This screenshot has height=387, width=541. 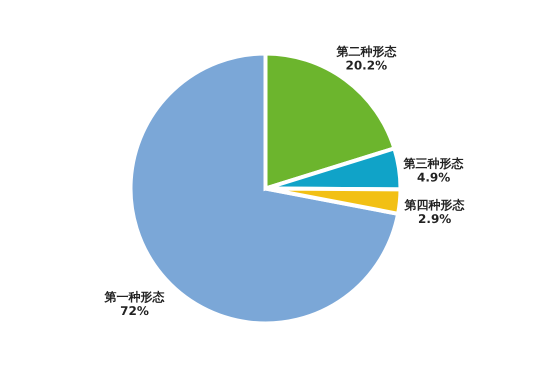 I want to click on slice-label: 第四种形态, so click(x=435, y=205).